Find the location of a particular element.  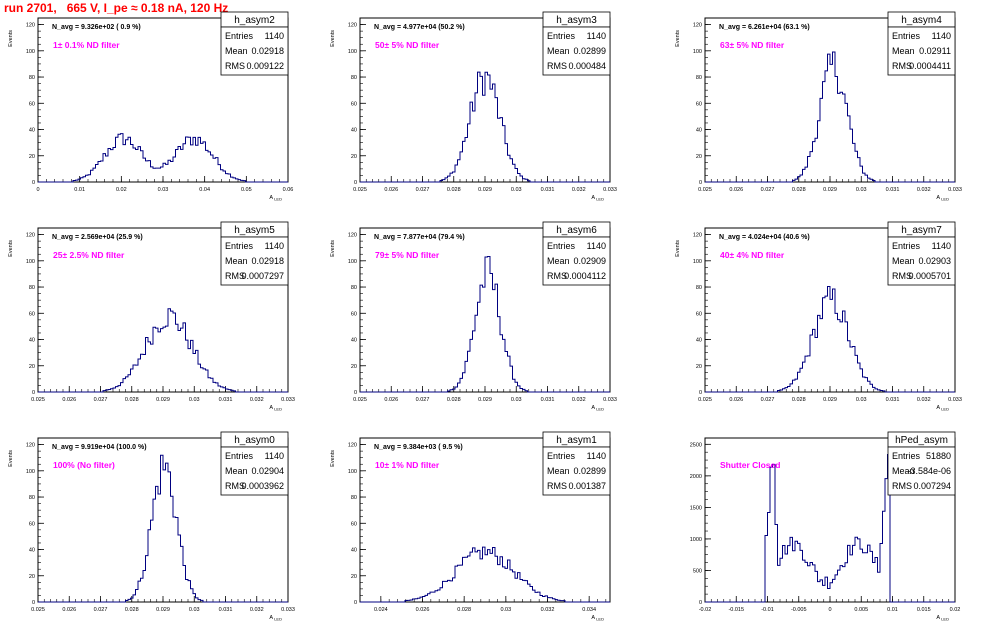

x-tick-label: -0.01 is located at coordinates (767, 610).